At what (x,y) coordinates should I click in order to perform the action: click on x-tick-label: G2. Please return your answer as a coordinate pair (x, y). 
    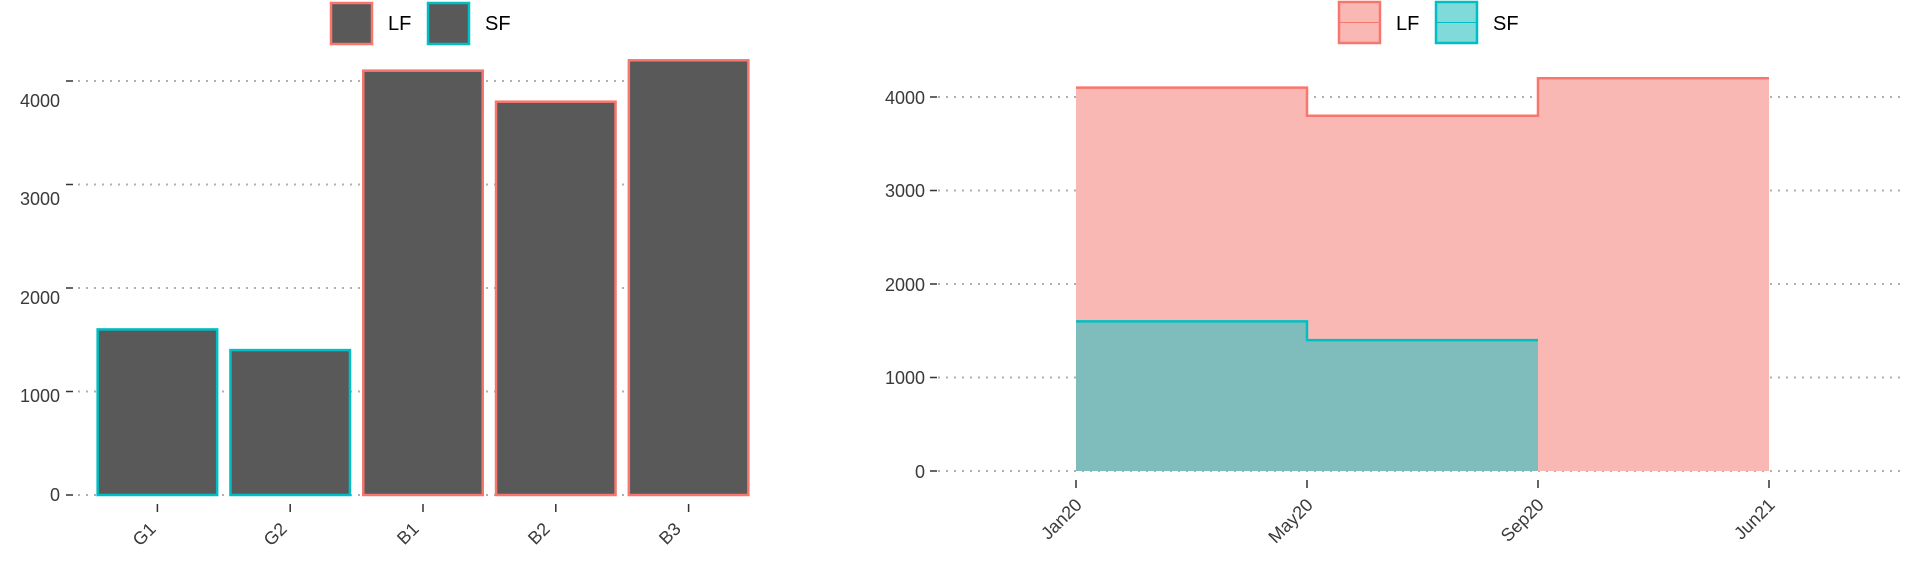
    Looking at the image, I should click on (275, 534).